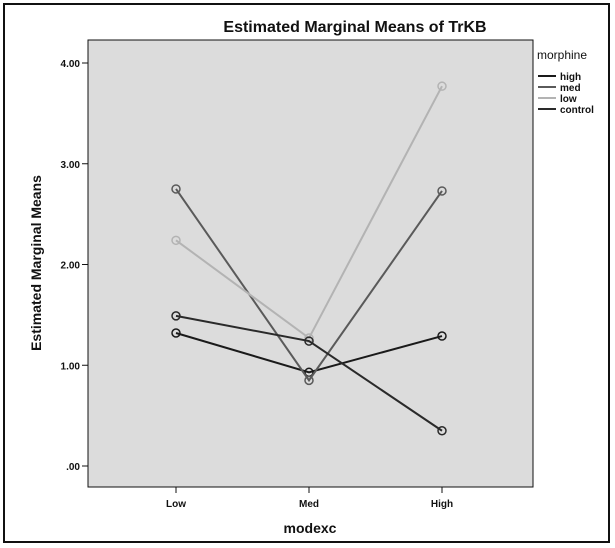 The width and height of the screenshot is (615, 548). I want to click on y-tick-label: 1.00, so click(71, 366).